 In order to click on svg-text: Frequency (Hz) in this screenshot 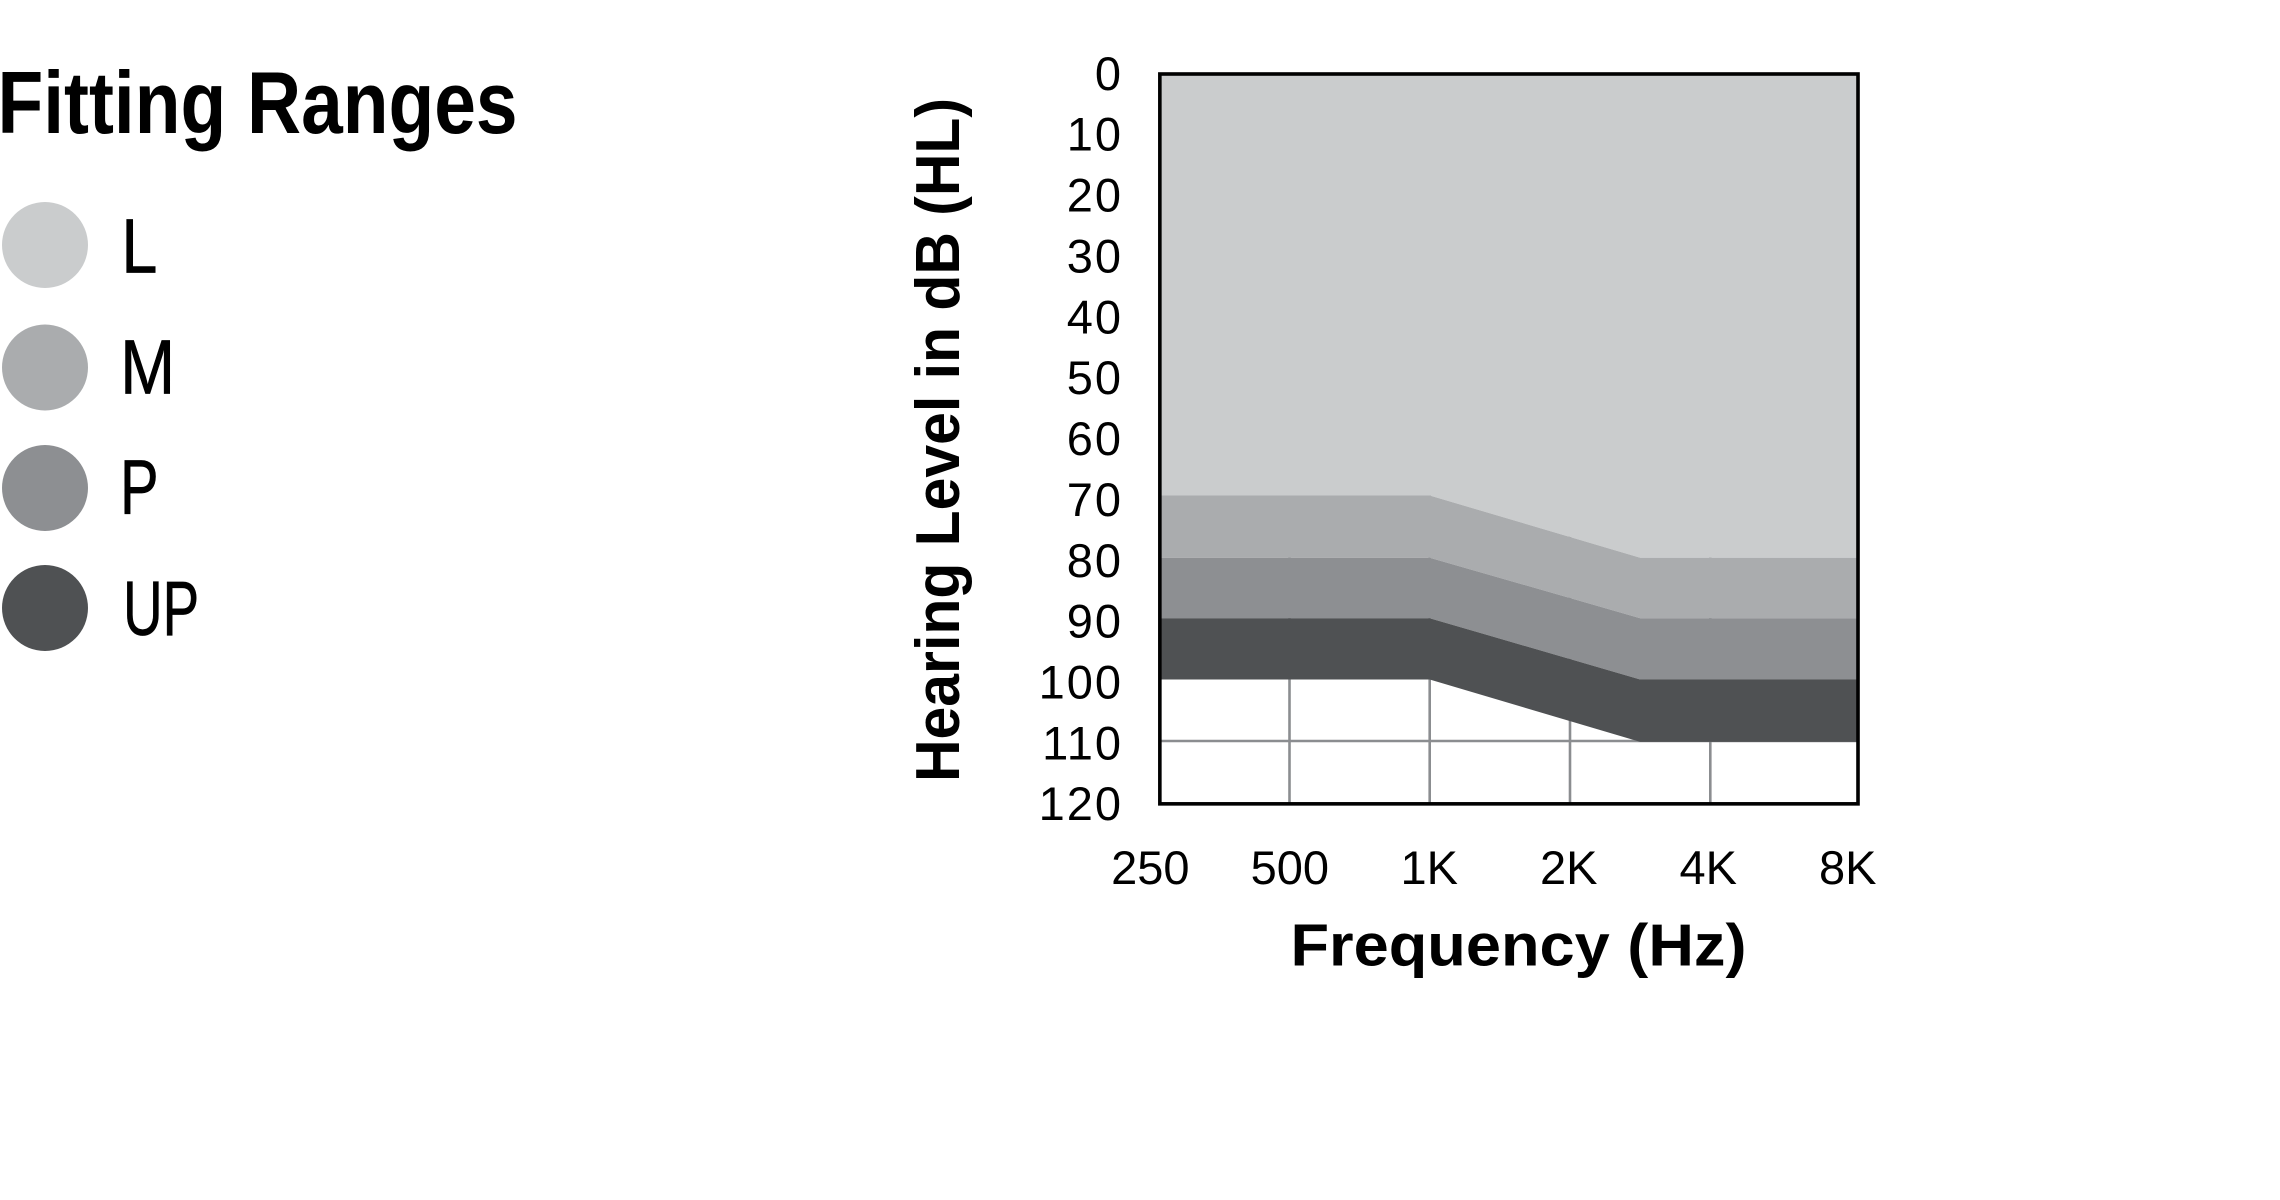, I will do `click(1519, 944)`.